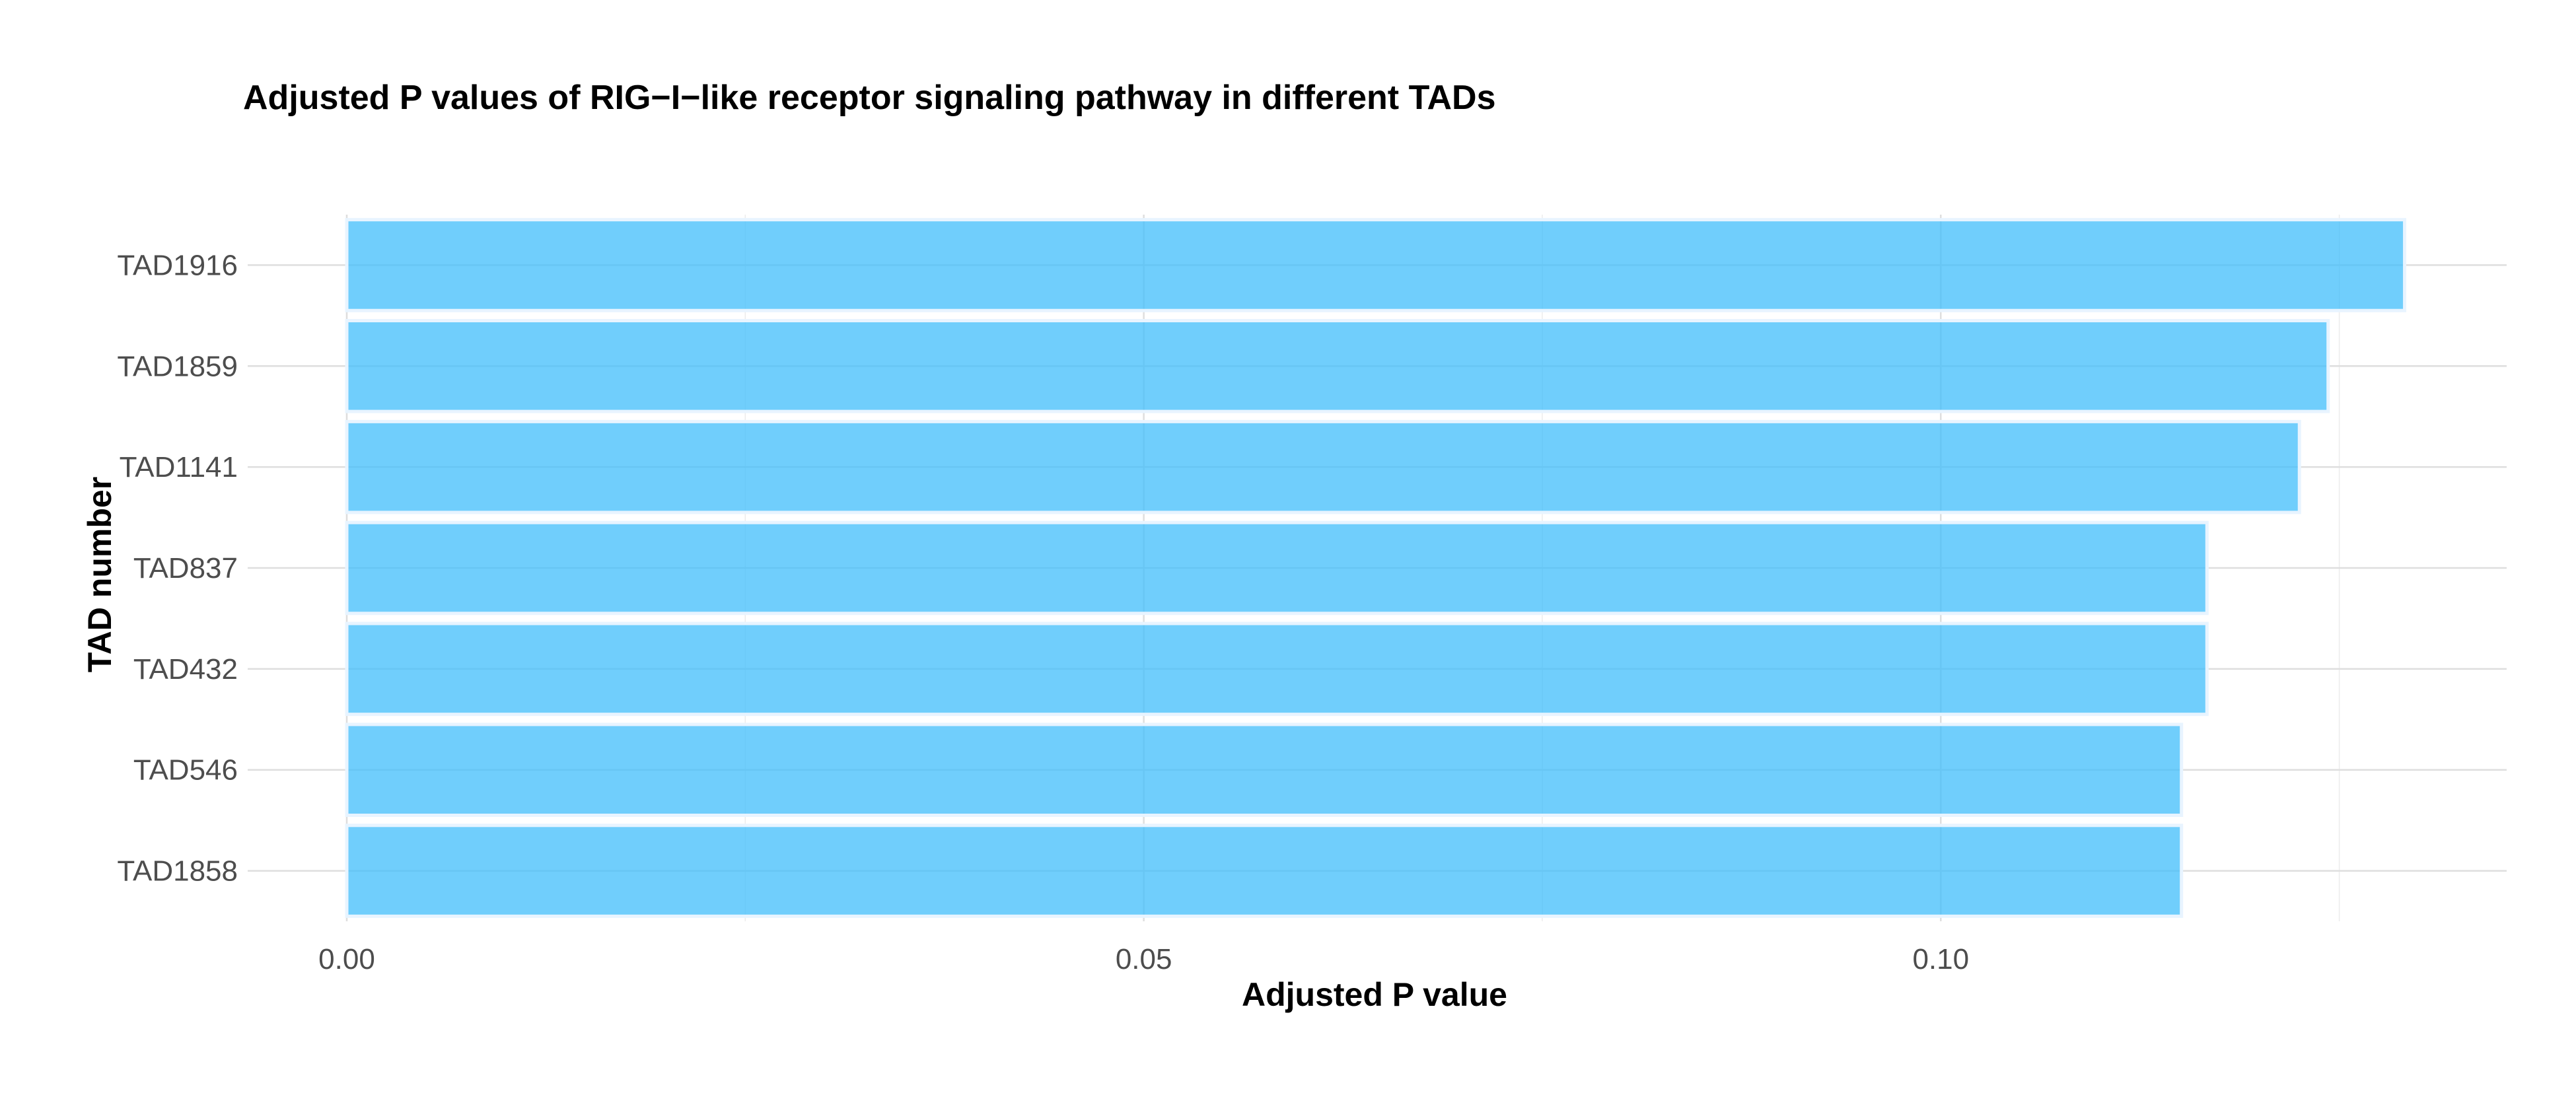 This screenshot has width=2576, height=1093. I want to click on y-tick-label: TAD1141, so click(179, 467).